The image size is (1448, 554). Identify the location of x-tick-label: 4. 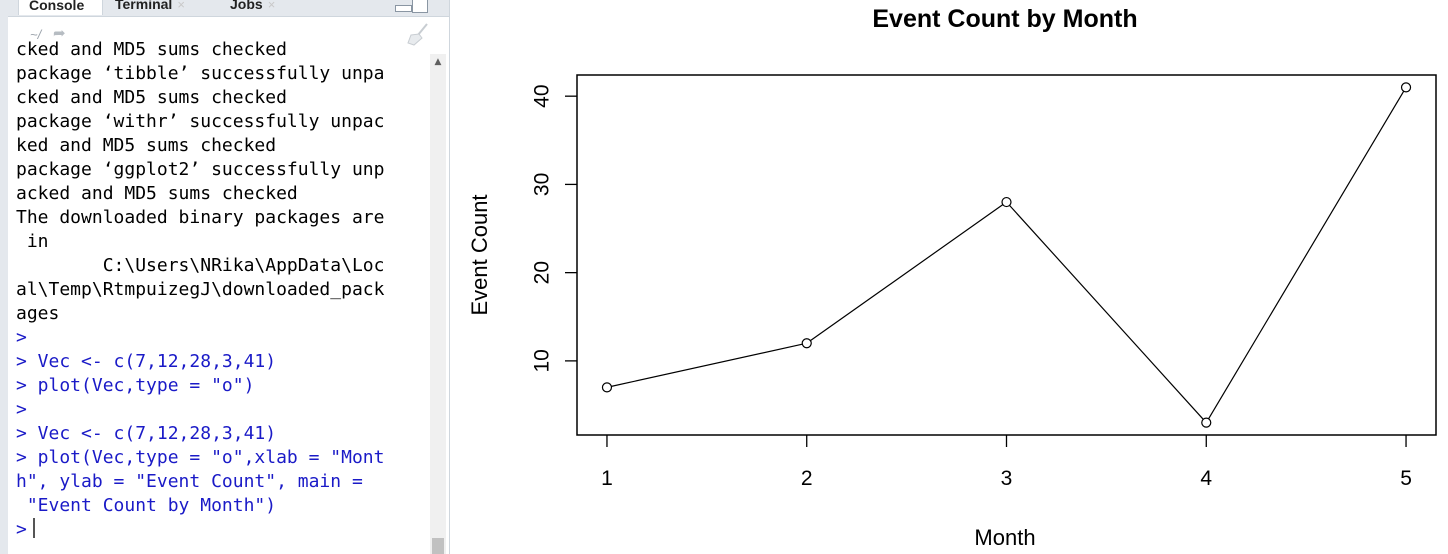
(1206, 478).